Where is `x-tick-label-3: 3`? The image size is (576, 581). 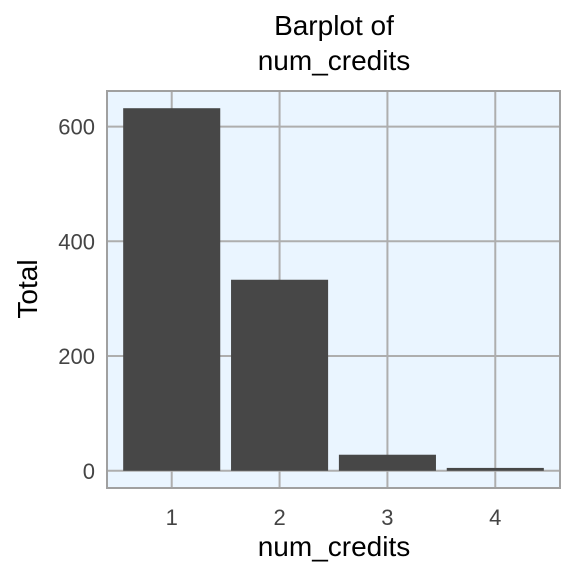
x-tick-label-3: 3 is located at coordinates (387, 517).